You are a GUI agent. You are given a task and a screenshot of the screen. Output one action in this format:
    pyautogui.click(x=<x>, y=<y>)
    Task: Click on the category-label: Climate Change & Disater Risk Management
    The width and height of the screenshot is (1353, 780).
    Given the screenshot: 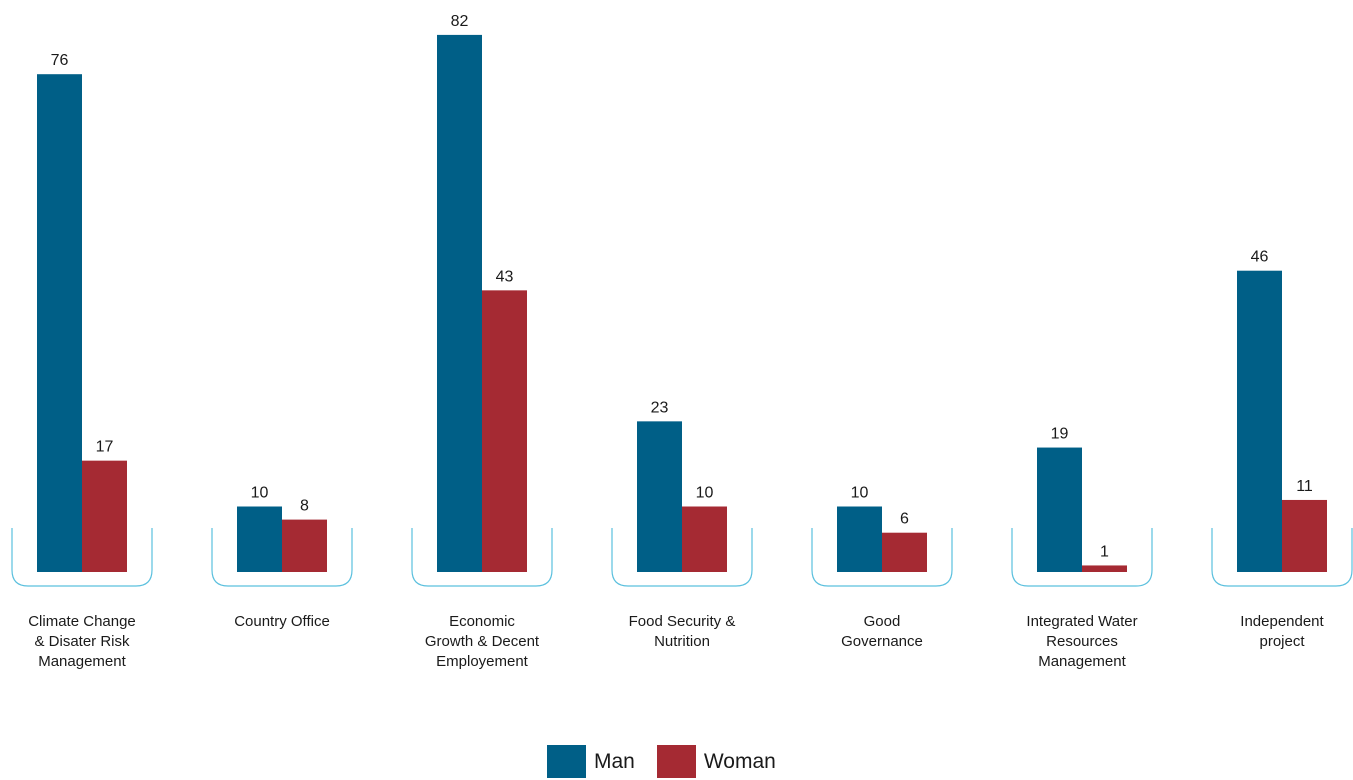 What is the action you would take?
    pyautogui.click(x=82, y=641)
    